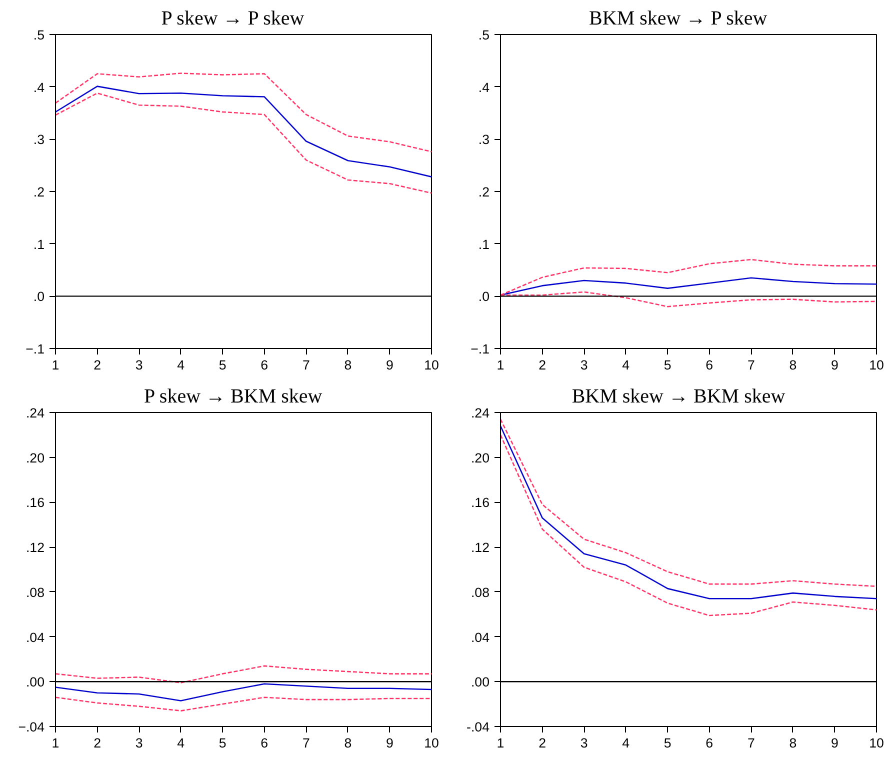  What do you see at coordinates (478, 727) in the screenshot?
I see `y-tick-label: -.04` at bounding box center [478, 727].